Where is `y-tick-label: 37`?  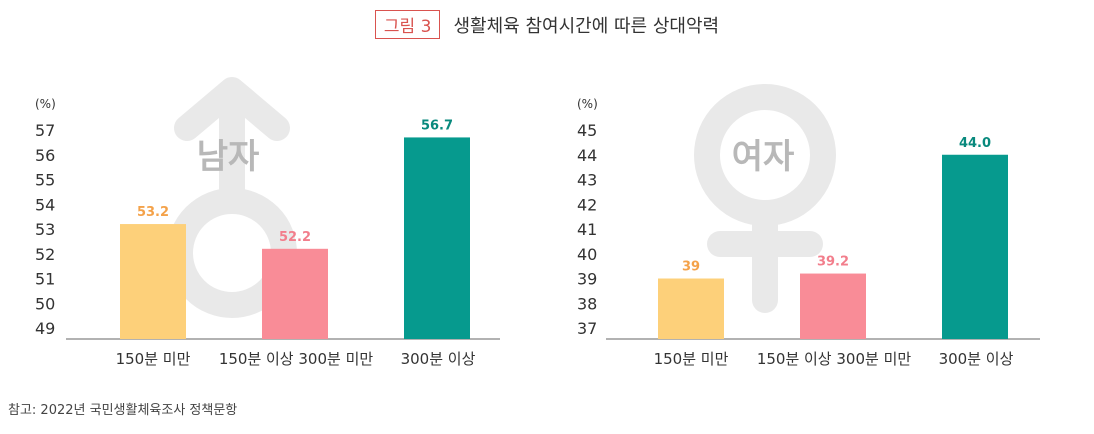 y-tick-label: 37 is located at coordinates (587, 328).